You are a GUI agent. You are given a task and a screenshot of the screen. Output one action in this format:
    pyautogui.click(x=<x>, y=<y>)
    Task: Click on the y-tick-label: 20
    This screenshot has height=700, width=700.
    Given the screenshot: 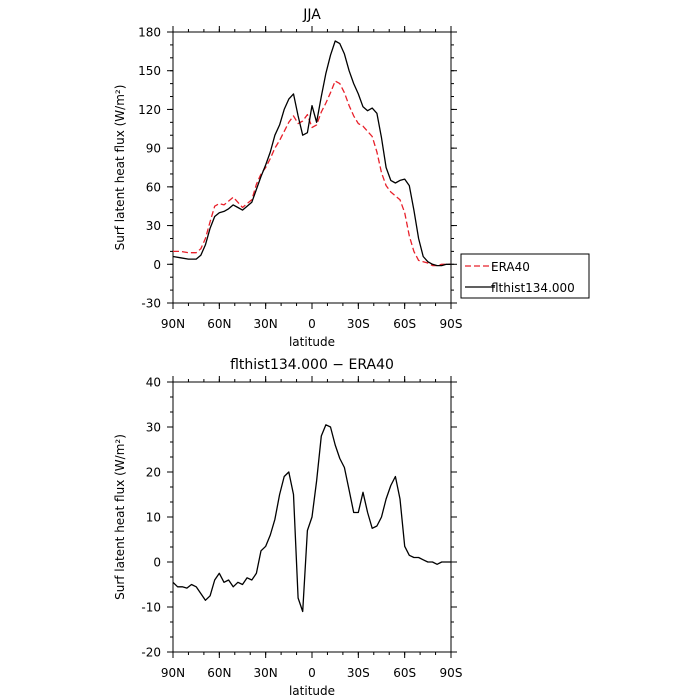 What is the action you would take?
    pyautogui.click(x=153, y=473)
    